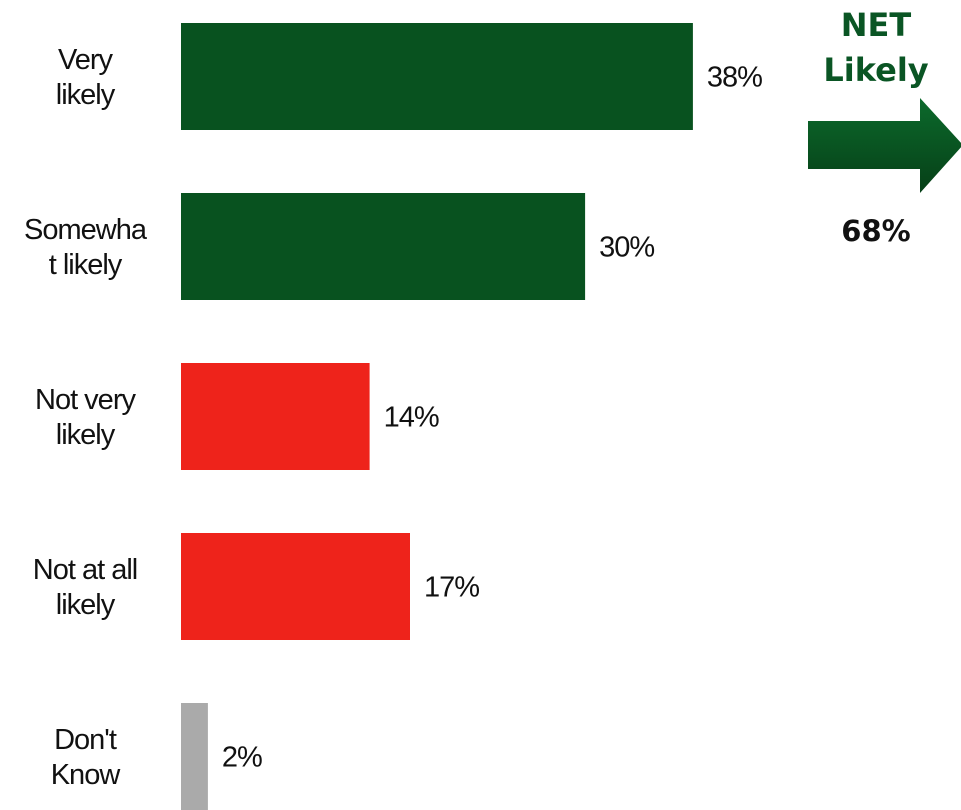  What do you see at coordinates (86, 265) in the screenshot?
I see `category-label: t likely` at bounding box center [86, 265].